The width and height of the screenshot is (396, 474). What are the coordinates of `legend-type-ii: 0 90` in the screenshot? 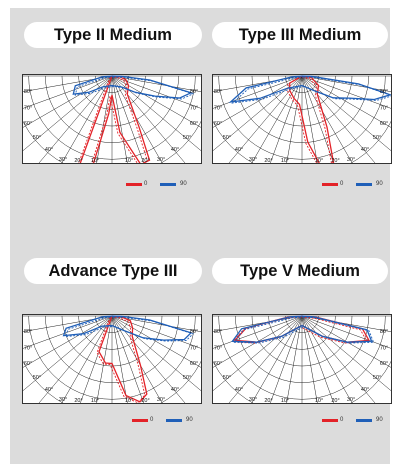 It's located at (164, 185).